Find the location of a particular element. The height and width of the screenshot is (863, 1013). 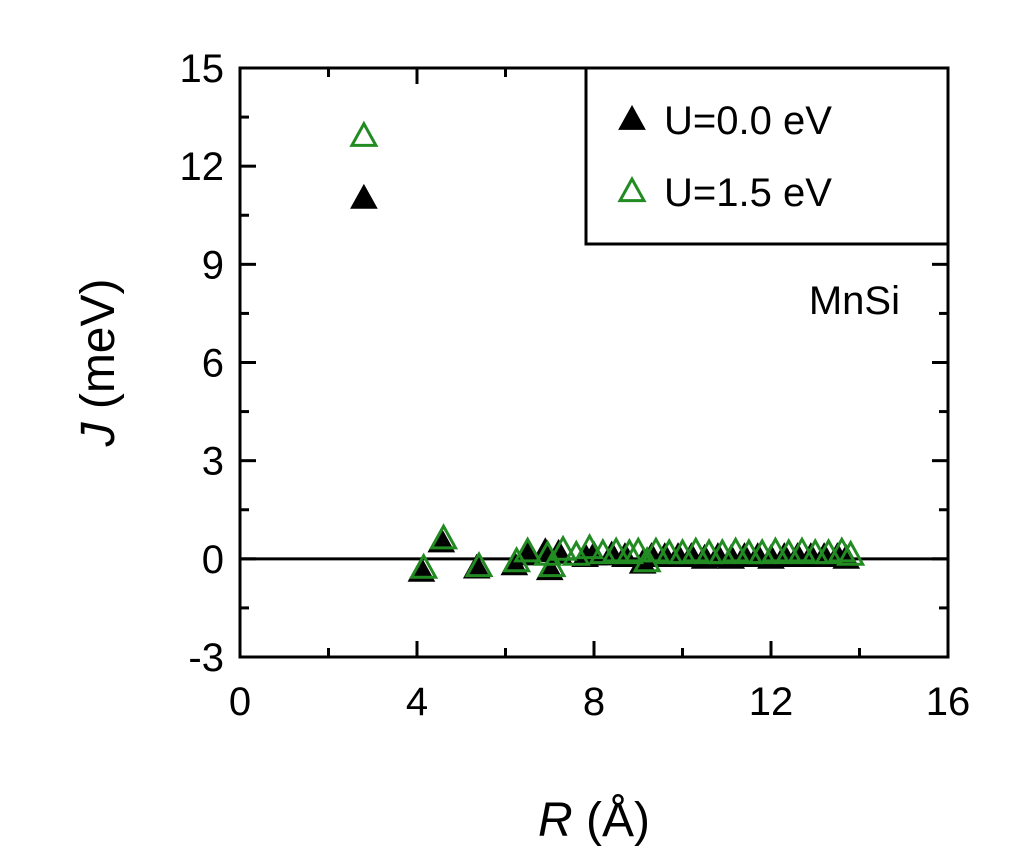

chart-annotation: MnSi is located at coordinates (854, 301).